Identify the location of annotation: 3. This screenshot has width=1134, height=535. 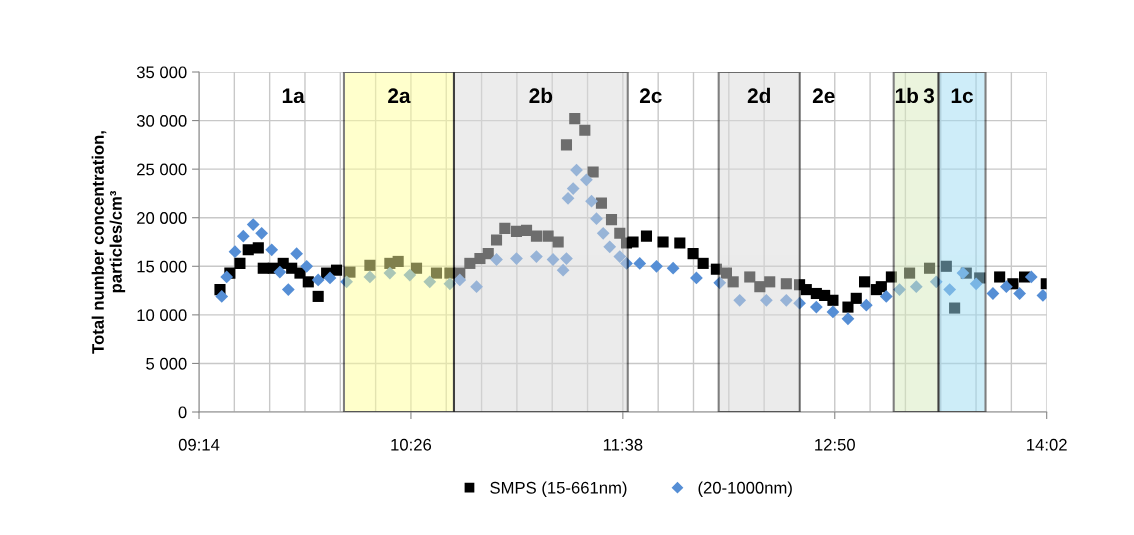
(929, 96).